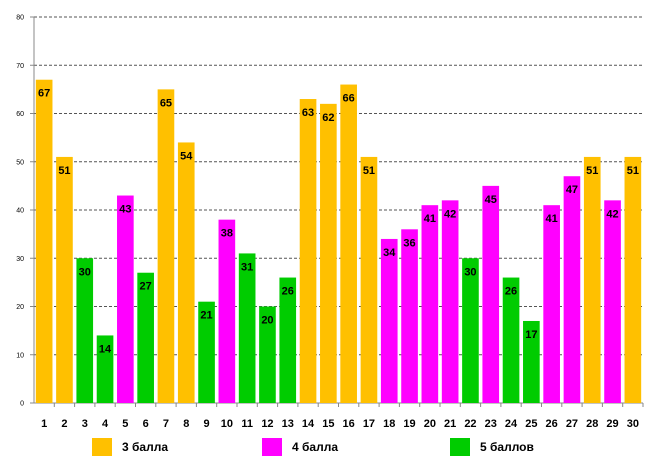 The image size is (650, 467). What do you see at coordinates (491, 200) in the screenshot?
I see `data-label: 45` at bounding box center [491, 200].